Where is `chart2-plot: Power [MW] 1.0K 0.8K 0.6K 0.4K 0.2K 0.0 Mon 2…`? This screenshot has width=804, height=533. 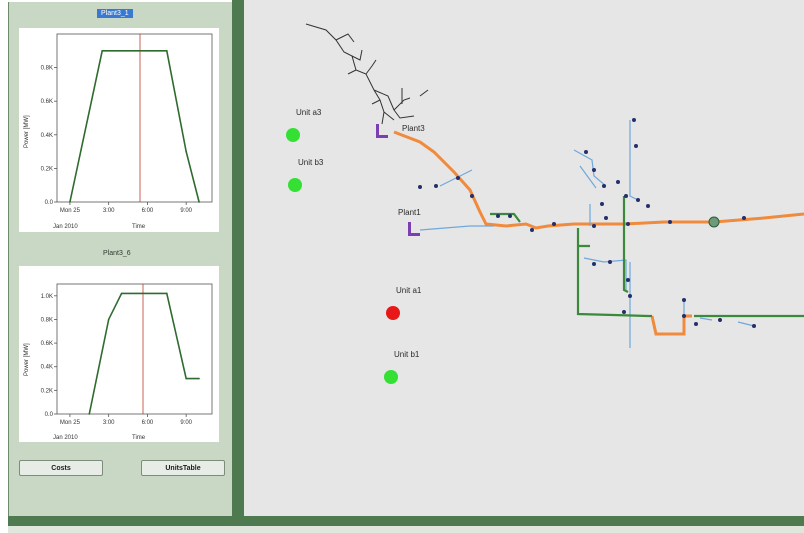
chart2-plot: Power [MW] 1.0K 0.8K 0.6K 0.4K 0.2K 0.0 Mon 2… is located at coordinates (119, 354).